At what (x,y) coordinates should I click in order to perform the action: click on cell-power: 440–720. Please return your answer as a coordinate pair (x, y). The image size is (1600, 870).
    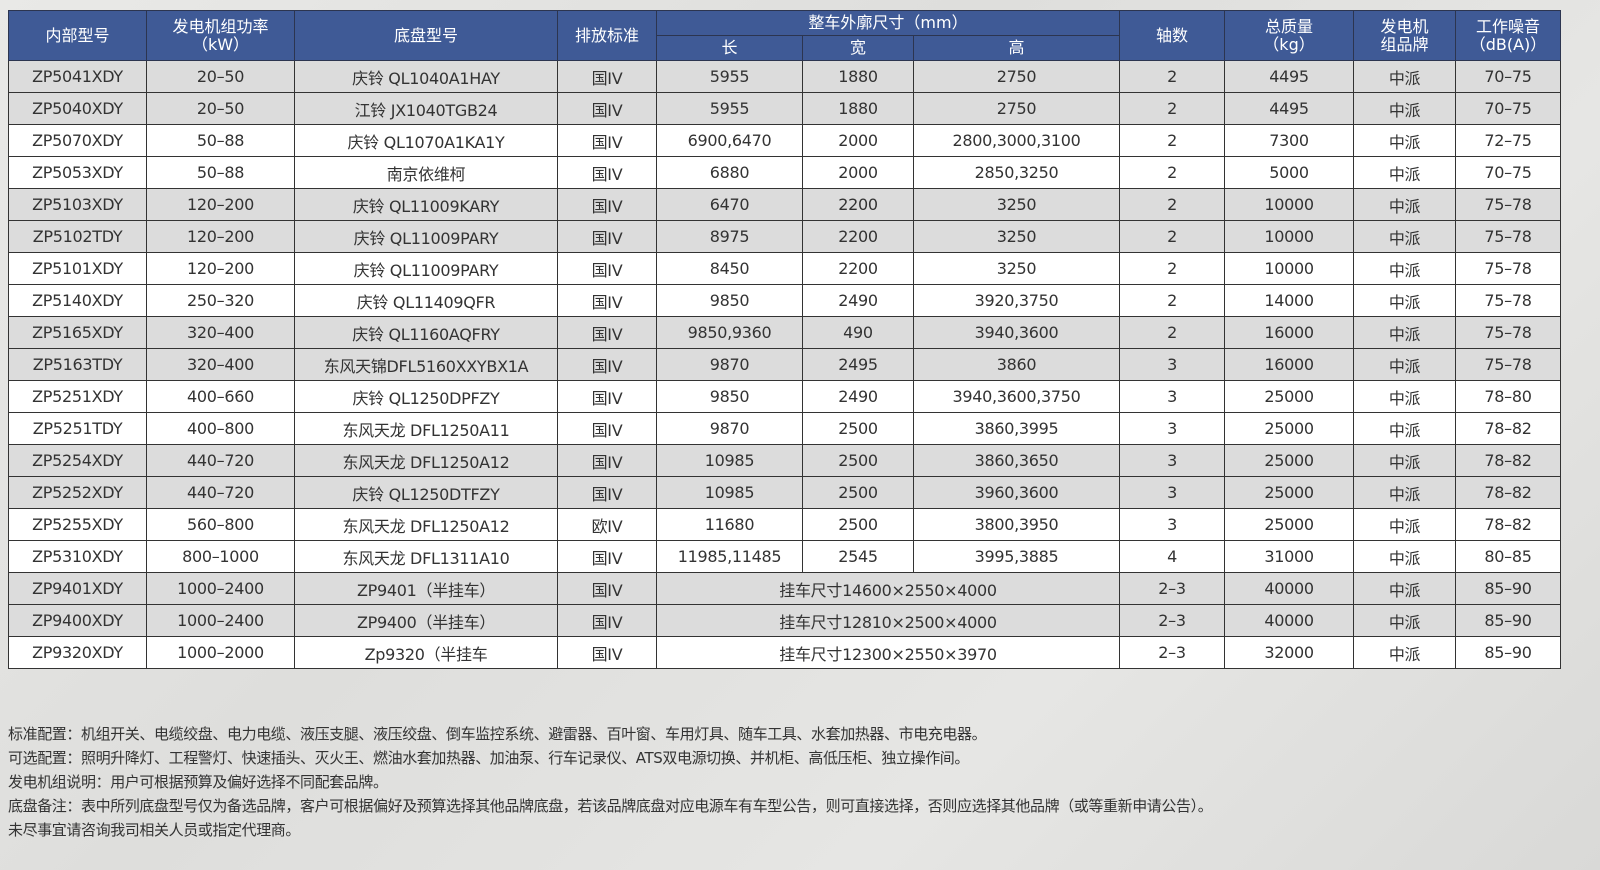
    Looking at the image, I should click on (220, 492).